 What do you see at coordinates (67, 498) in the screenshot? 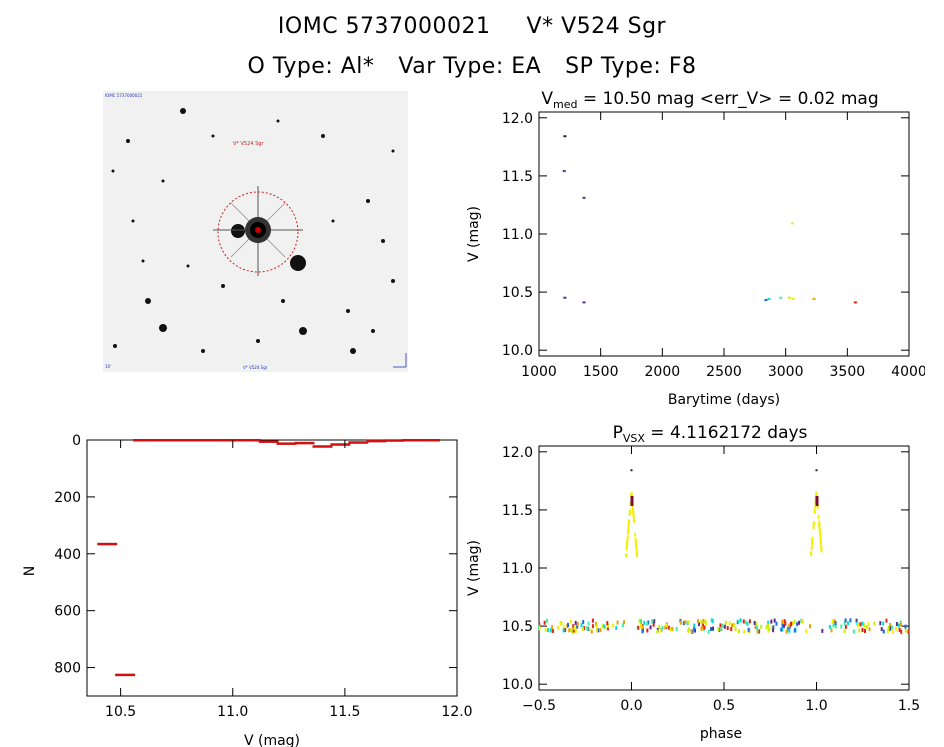
I see `y-tick-label: 200` at bounding box center [67, 498].